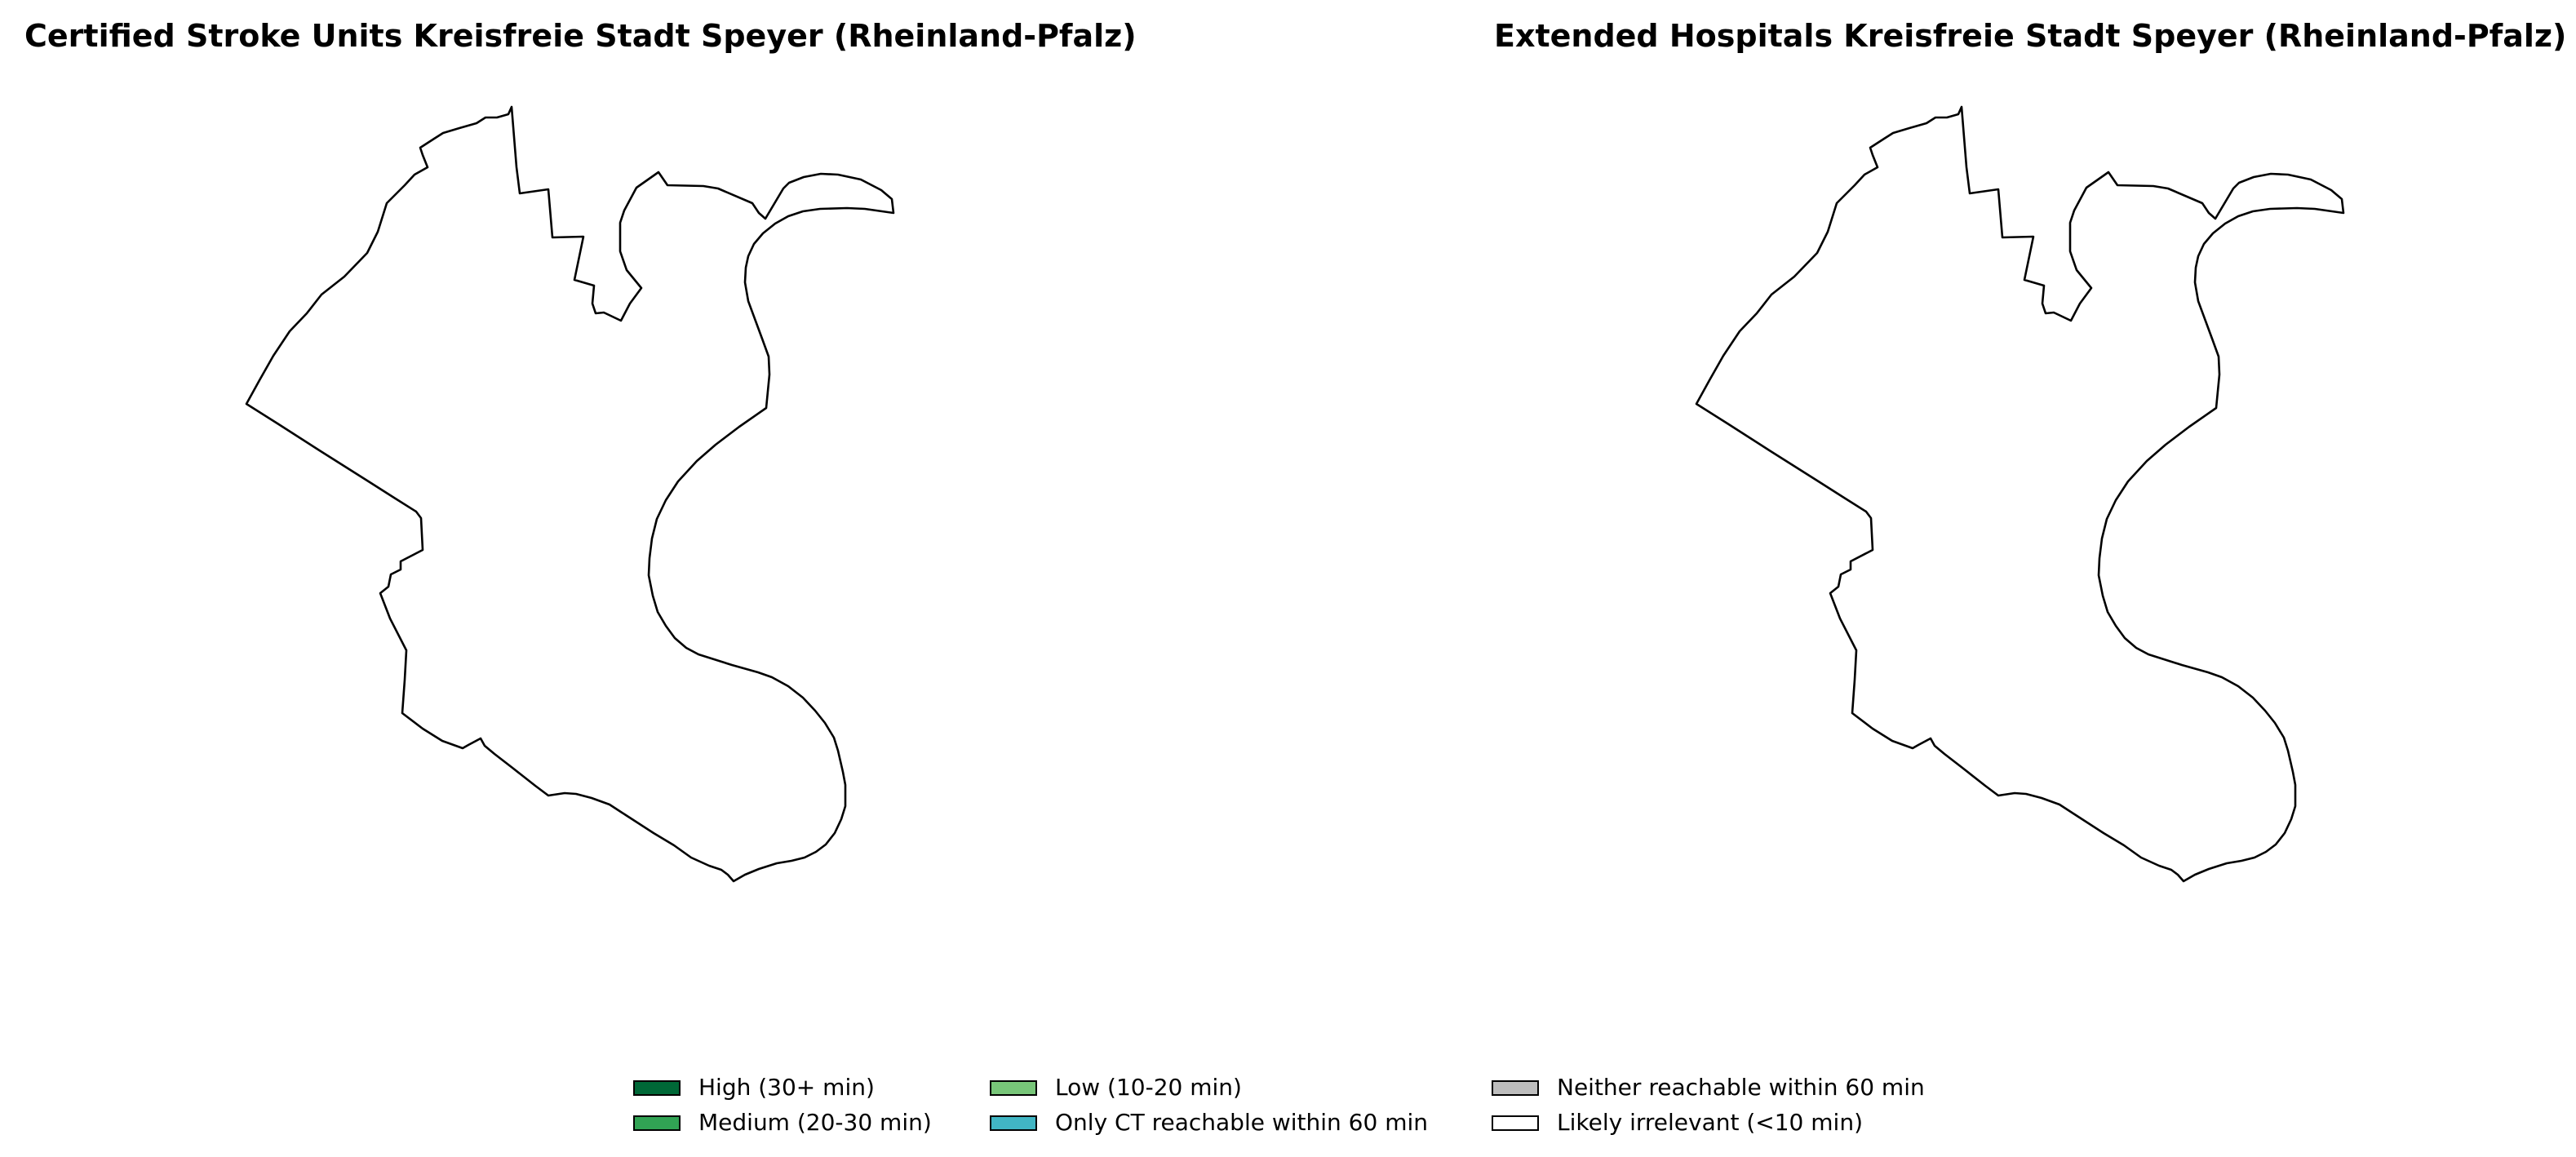 Image resolution: width=2576 pixels, height=1157 pixels. What do you see at coordinates (1242, 1122) in the screenshot?
I see `legend-label-only-ct: Only CT reachable within 60 min` at bounding box center [1242, 1122].